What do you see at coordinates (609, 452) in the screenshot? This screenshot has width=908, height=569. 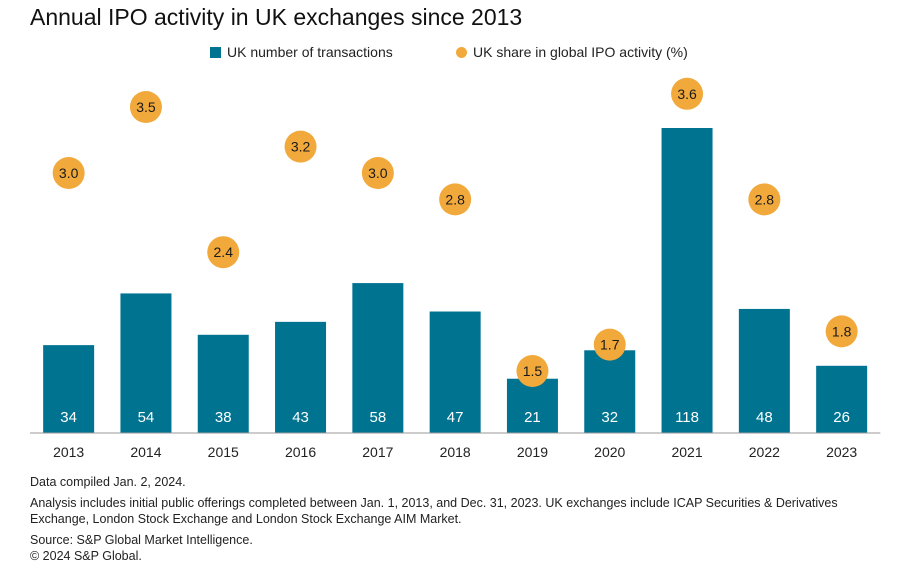 I see `x-tick-2020: 2020` at bounding box center [609, 452].